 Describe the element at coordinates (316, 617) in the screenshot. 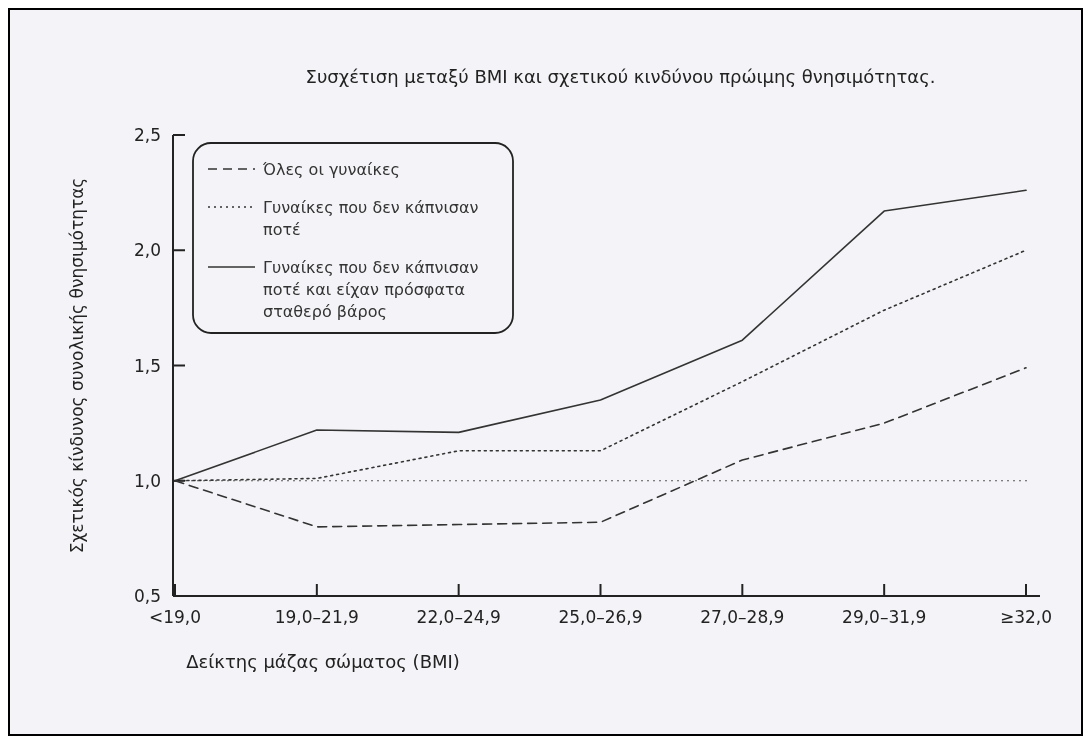

I see `x-tick-label: 19,0–21,9` at that location.